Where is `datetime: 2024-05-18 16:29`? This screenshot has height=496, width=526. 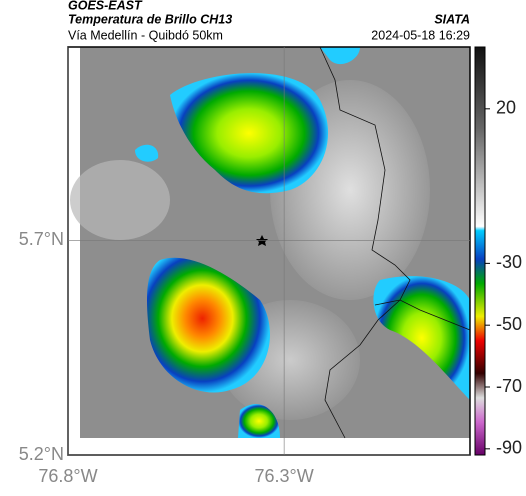 datetime: 2024-05-18 16:29 is located at coordinates (420, 35).